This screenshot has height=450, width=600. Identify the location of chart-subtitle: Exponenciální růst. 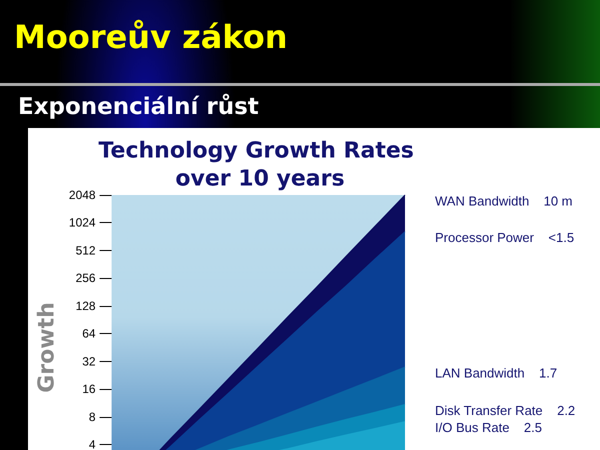
(138, 107).